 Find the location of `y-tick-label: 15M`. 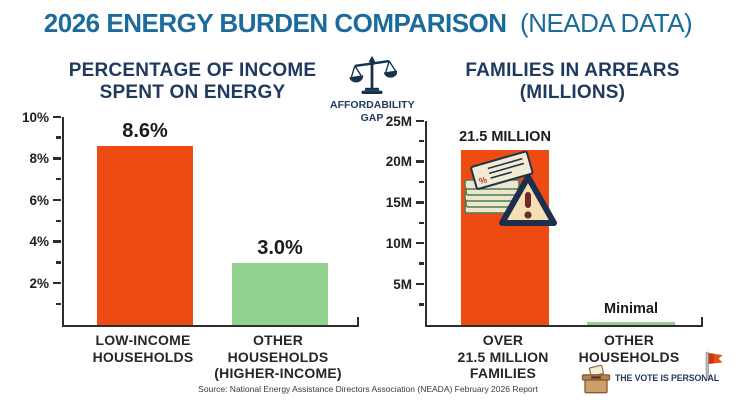

y-tick-label: 15M is located at coordinates (398, 202).